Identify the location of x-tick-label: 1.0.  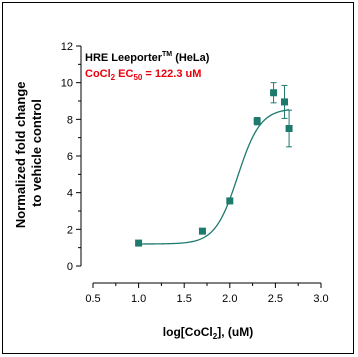
(138, 299).